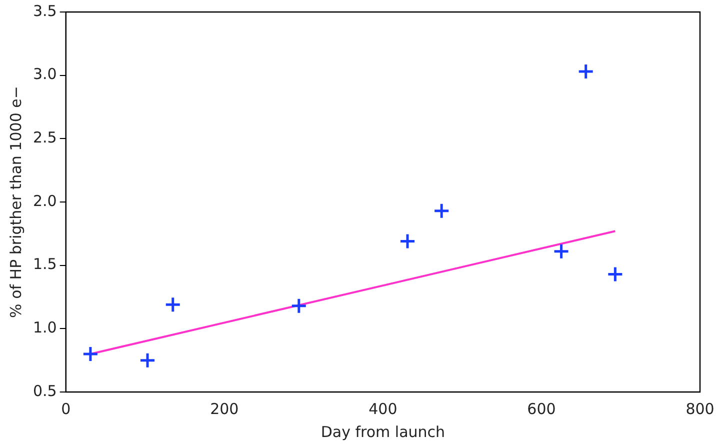 The height and width of the screenshot is (446, 718). Describe the element at coordinates (383, 431) in the screenshot. I see `x-axis-title: Day from launch` at that location.